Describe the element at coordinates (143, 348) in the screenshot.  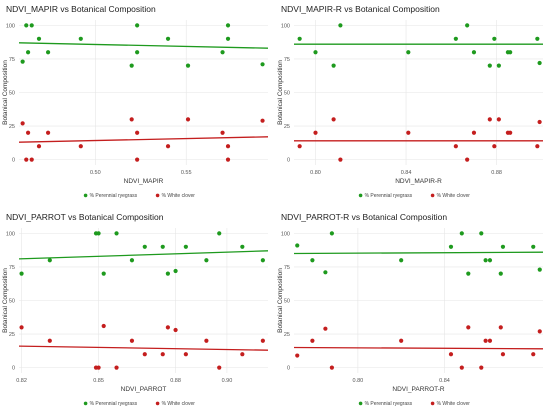
I see `trend-line-clover` at that location.